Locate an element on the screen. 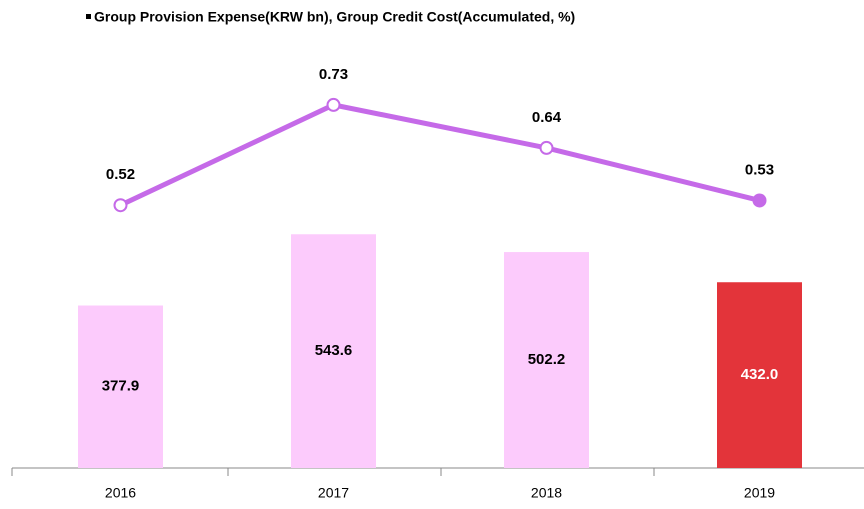 The height and width of the screenshot is (509, 864). line-value-label: 0.73 is located at coordinates (333, 74).